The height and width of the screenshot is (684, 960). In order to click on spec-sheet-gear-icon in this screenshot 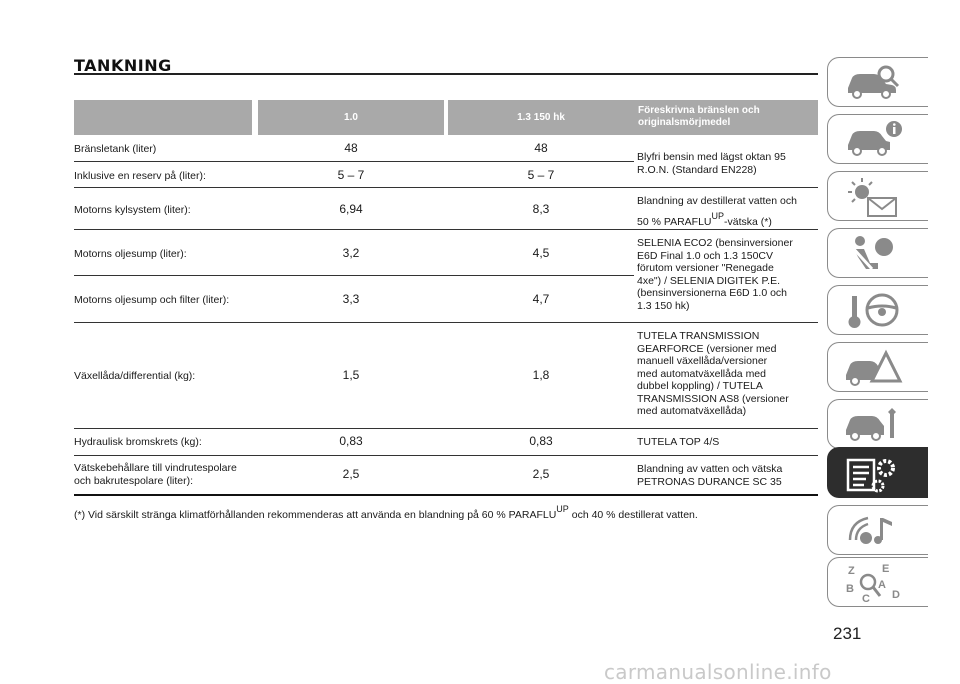, I will do `click(870, 475)`.